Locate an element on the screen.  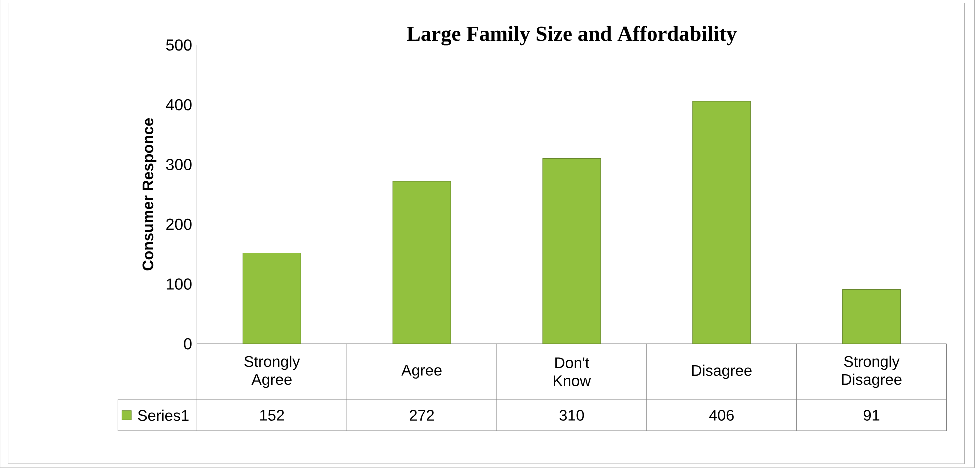
data-label: 152 is located at coordinates (272, 415).